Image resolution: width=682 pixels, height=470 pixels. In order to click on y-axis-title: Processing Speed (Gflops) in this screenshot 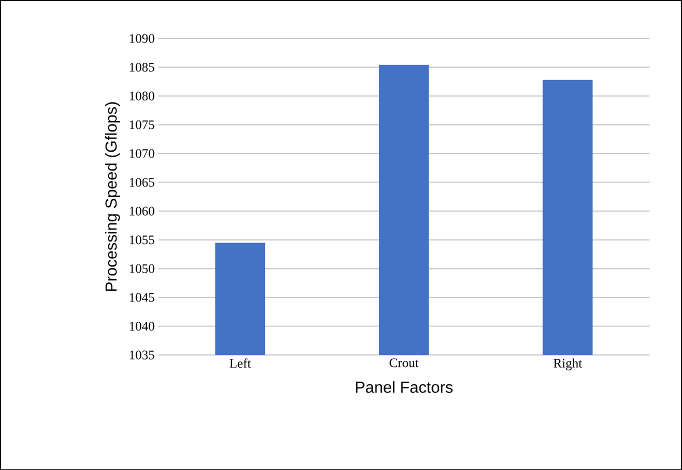, I will do `click(112, 196)`.